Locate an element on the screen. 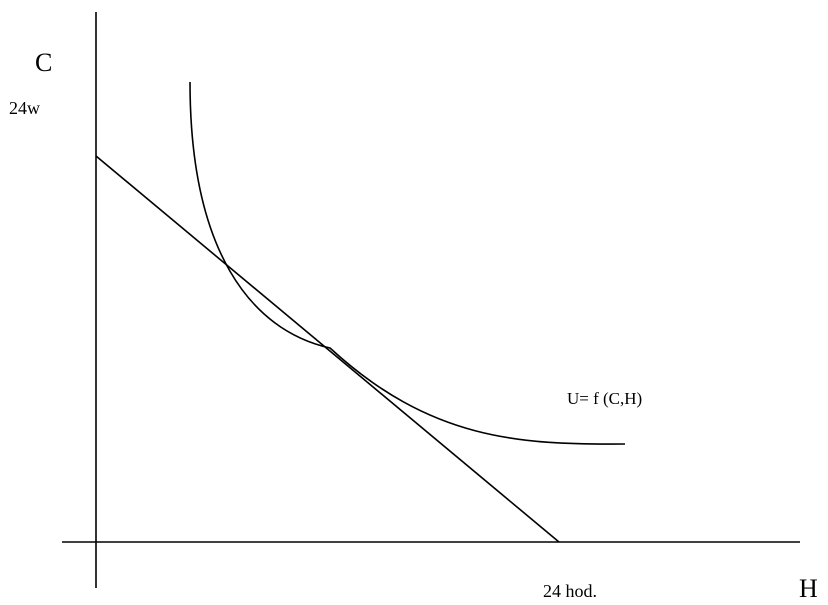  curve-label: U= f (C,H) is located at coordinates (605, 398).